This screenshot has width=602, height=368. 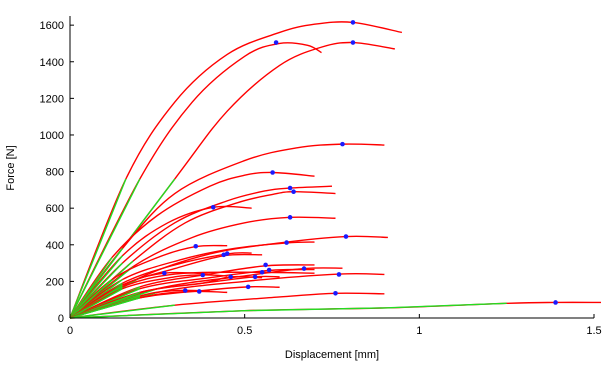 What do you see at coordinates (52, 26) in the screenshot?
I see `y-tick-label: 1600` at bounding box center [52, 26].